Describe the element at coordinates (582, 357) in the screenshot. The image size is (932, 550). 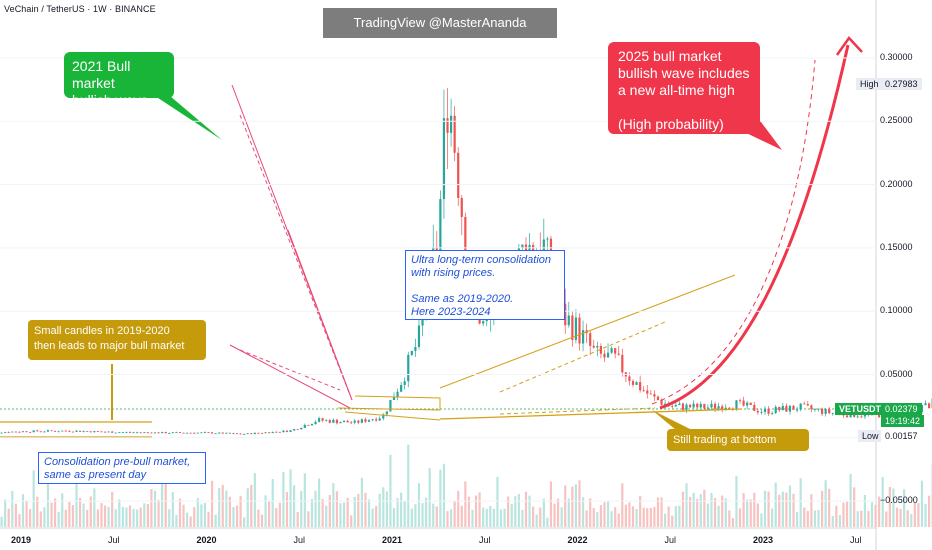
I see `rising-channel-upper-dashed` at that location.